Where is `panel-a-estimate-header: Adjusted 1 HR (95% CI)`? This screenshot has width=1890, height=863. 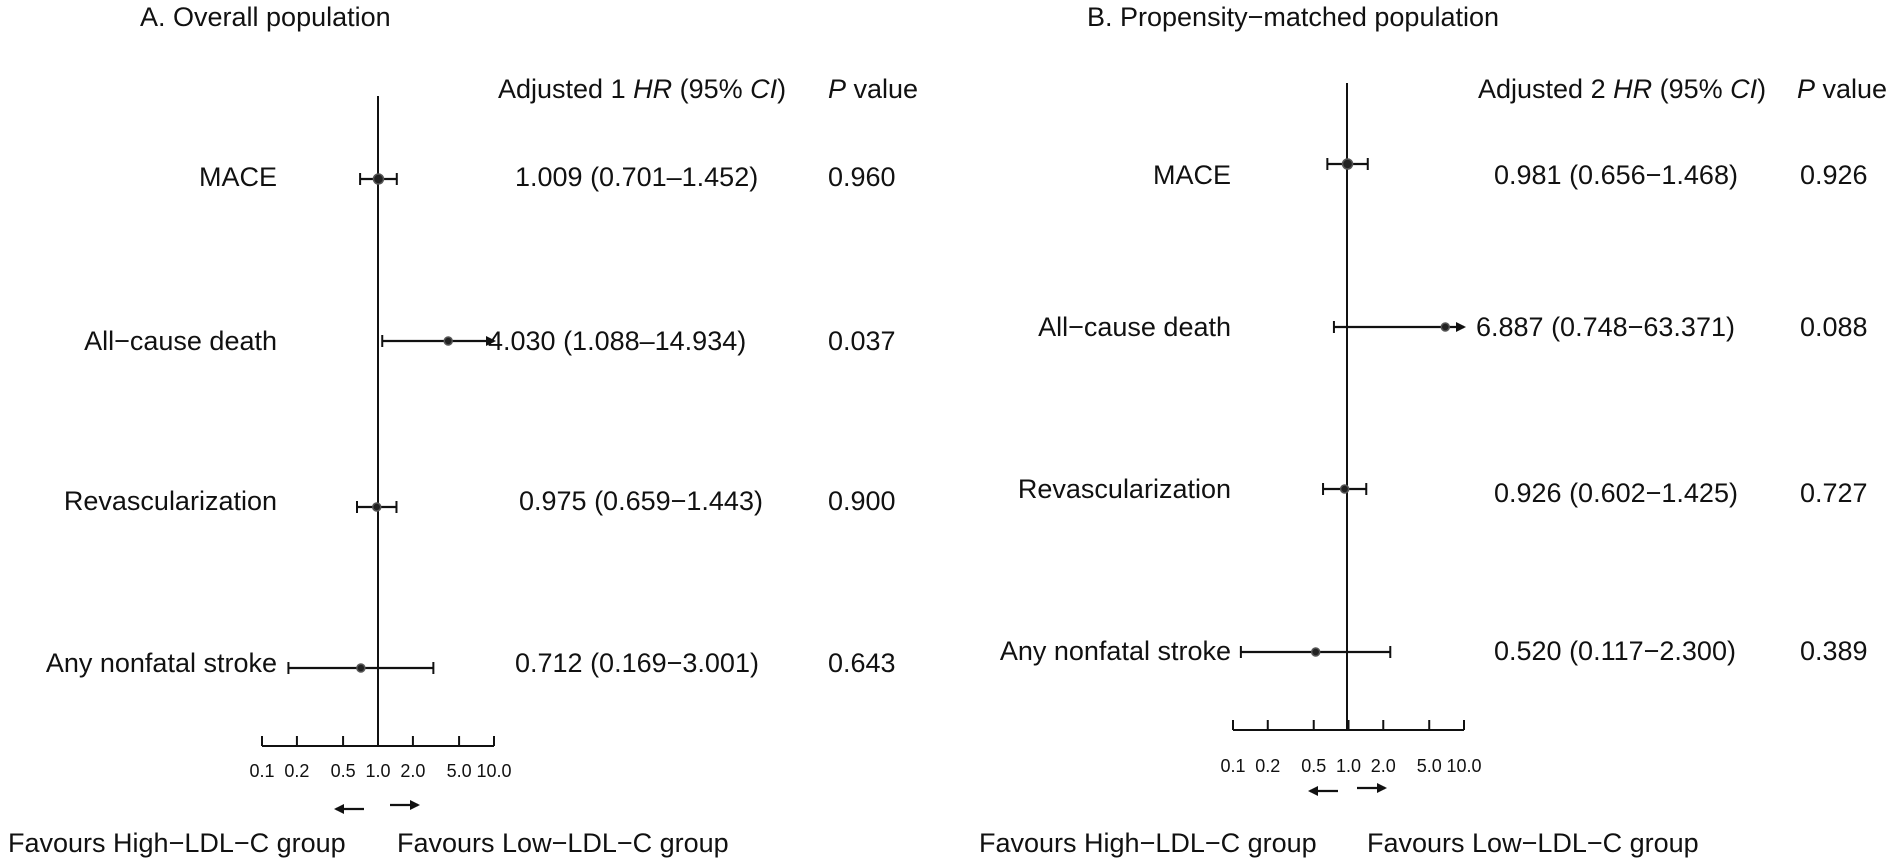
panel-a-estimate-header: Adjusted 1 HR (95% CI) is located at coordinates (642, 89).